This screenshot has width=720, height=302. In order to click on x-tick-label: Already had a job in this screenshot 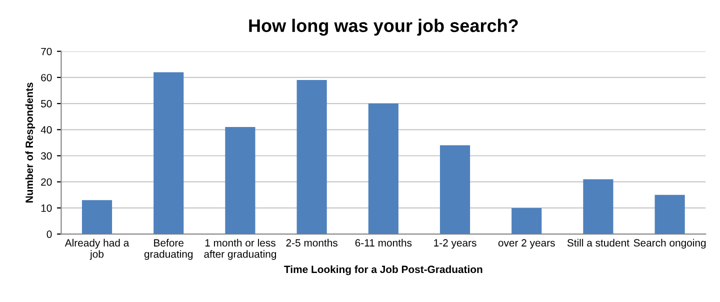, I will do `click(97, 249)`.